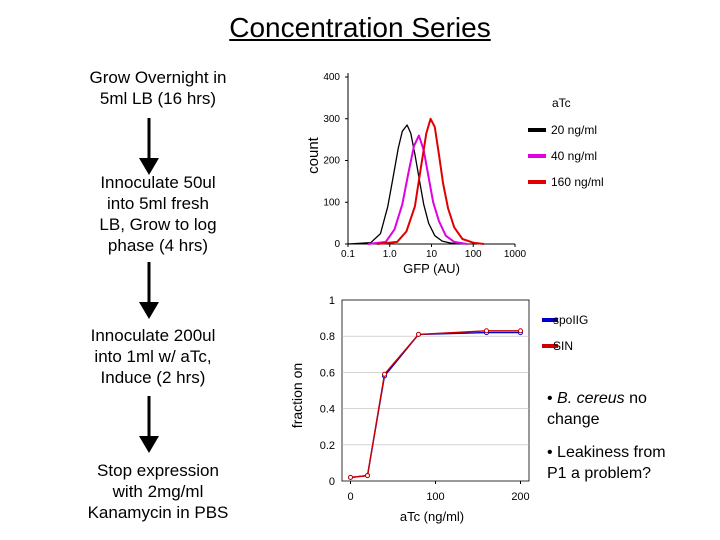 The height and width of the screenshot is (540, 720). Describe the element at coordinates (606, 463) in the screenshot. I see `note-leakiness: • Leakiness from P1 a problem?` at that location.